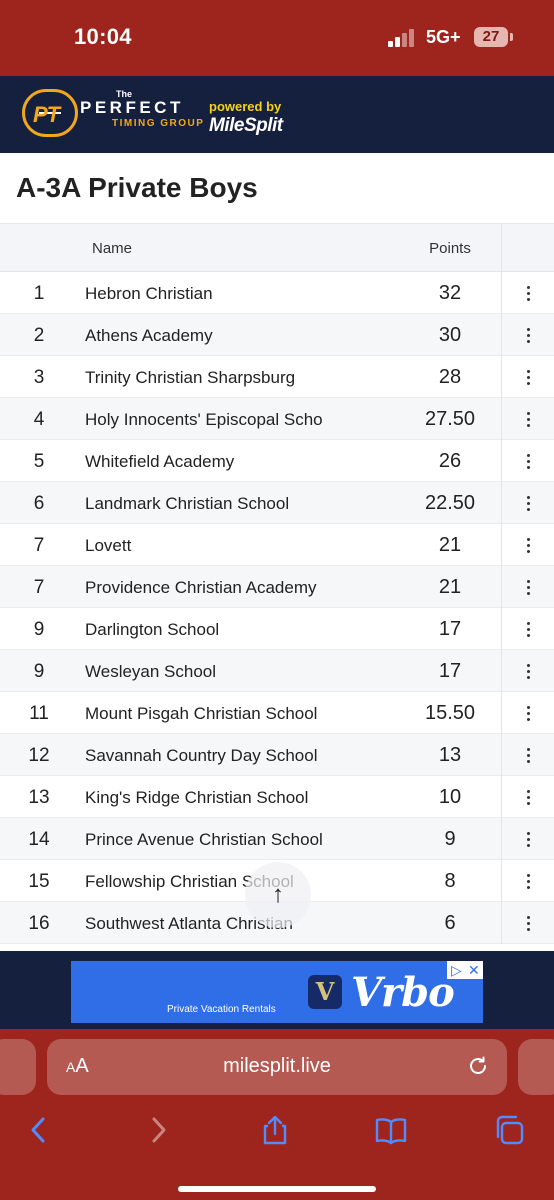 This screenshot has height=1200, width=554. I want to click on speed-lines-icon, so click(50, 114).